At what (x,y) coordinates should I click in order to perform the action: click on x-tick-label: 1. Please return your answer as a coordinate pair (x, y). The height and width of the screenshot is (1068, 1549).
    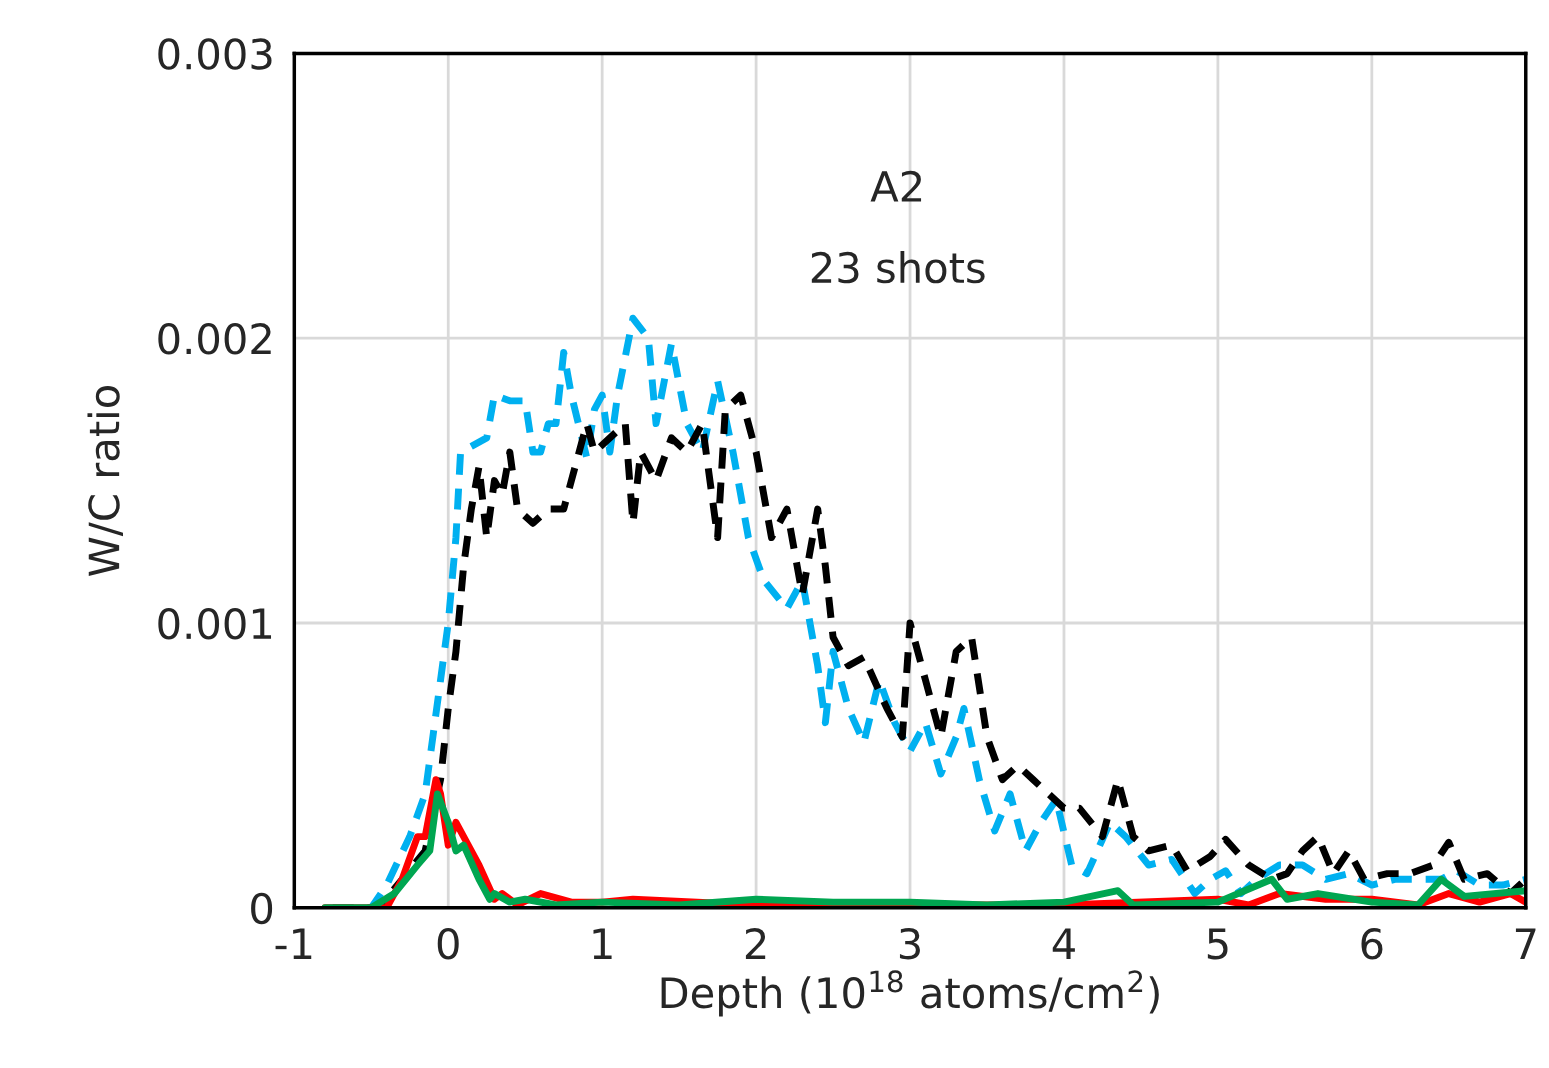
    Looking at the image, I should click on (602, 943).